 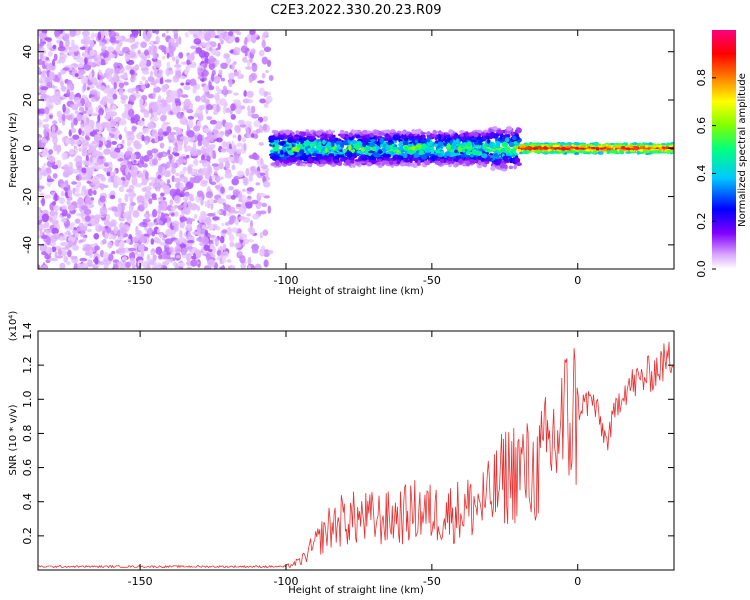 What do you see at coordinates (701, 269) in the screenshot?
I see `colorbar-tick-label: 0.0` at bounding box center [701, 269].